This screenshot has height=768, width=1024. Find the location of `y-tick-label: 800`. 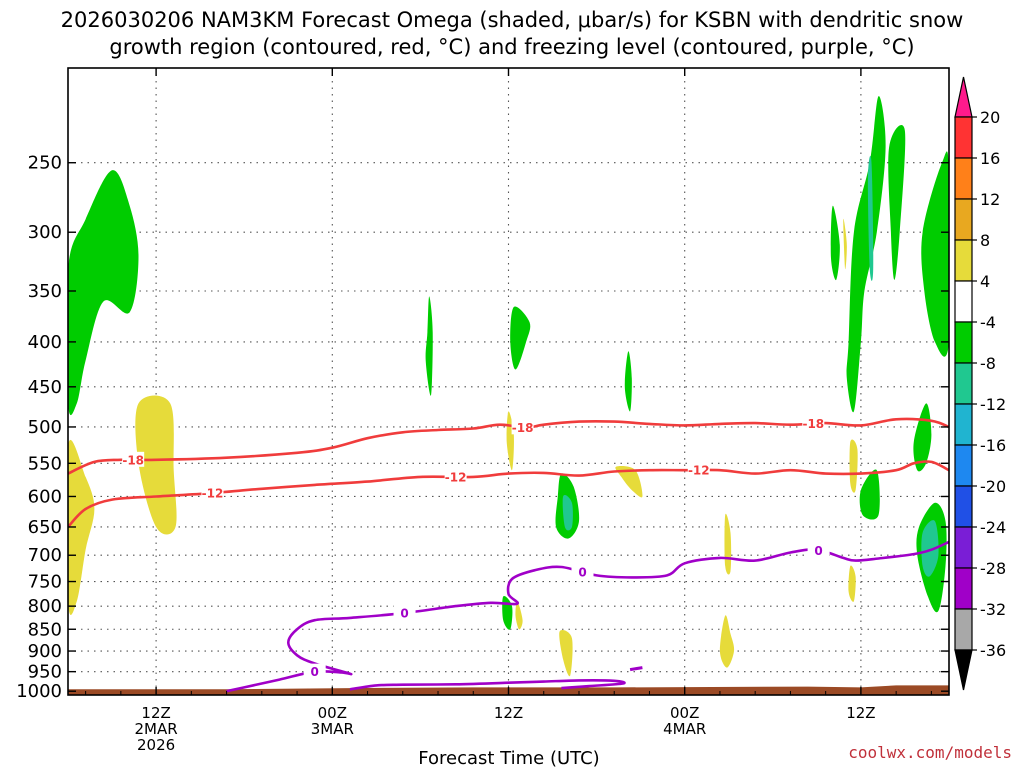

y-tick-label: 800 is located at coordinates (45, 606).